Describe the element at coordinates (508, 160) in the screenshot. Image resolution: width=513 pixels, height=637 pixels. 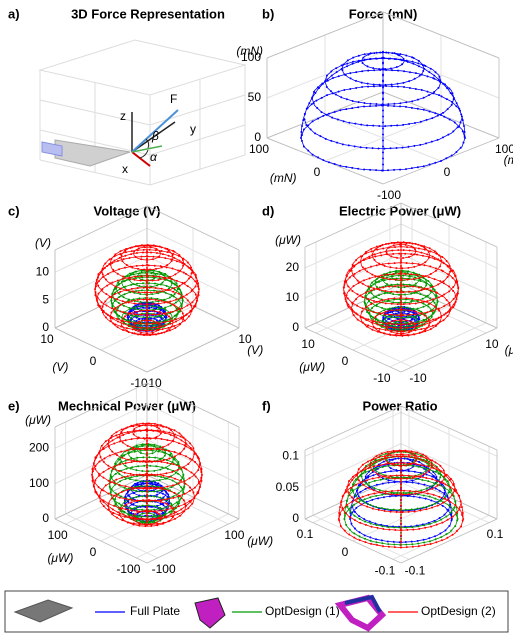
I see `x-axis-label: (mN)` at that location.